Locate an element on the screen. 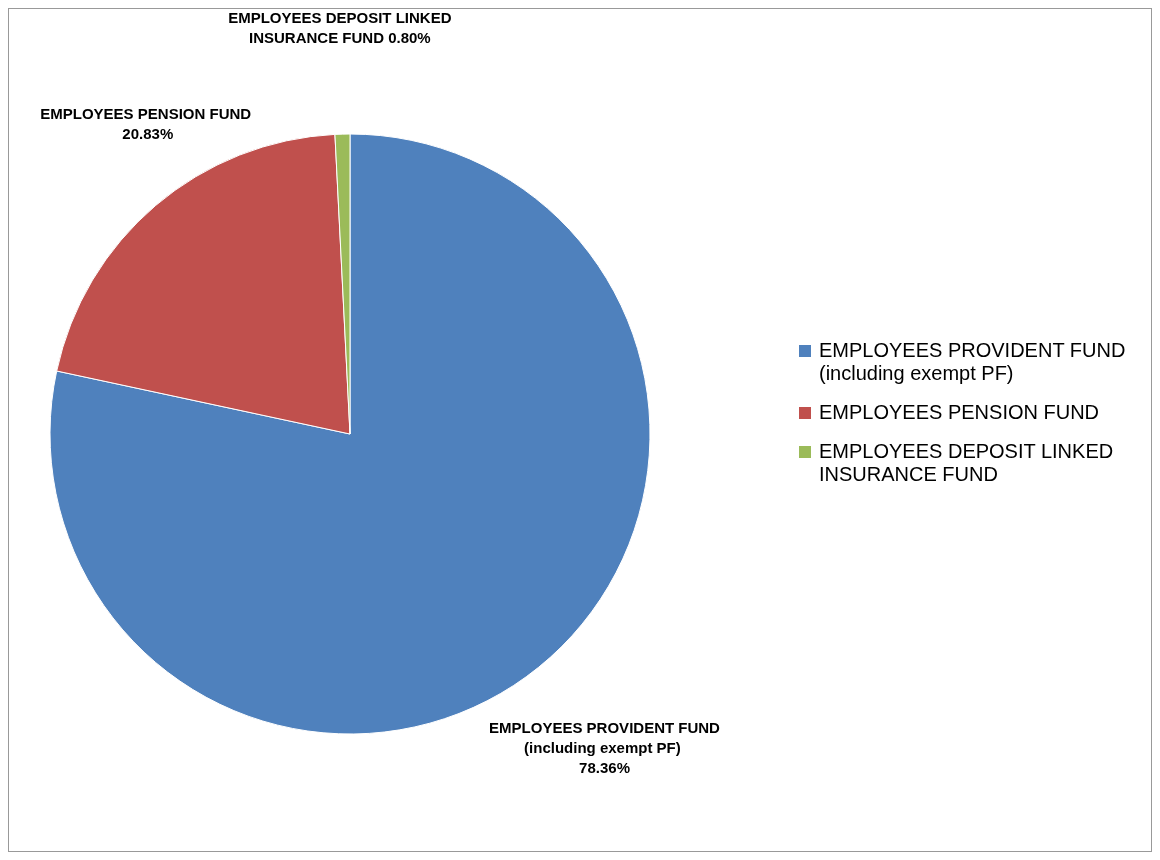 The width and height of the screenshot is (1160, 860). legend-label: EMPLOYEES PROVIDENT FUND (including exempt PF) is located at coordinates (973, 362).